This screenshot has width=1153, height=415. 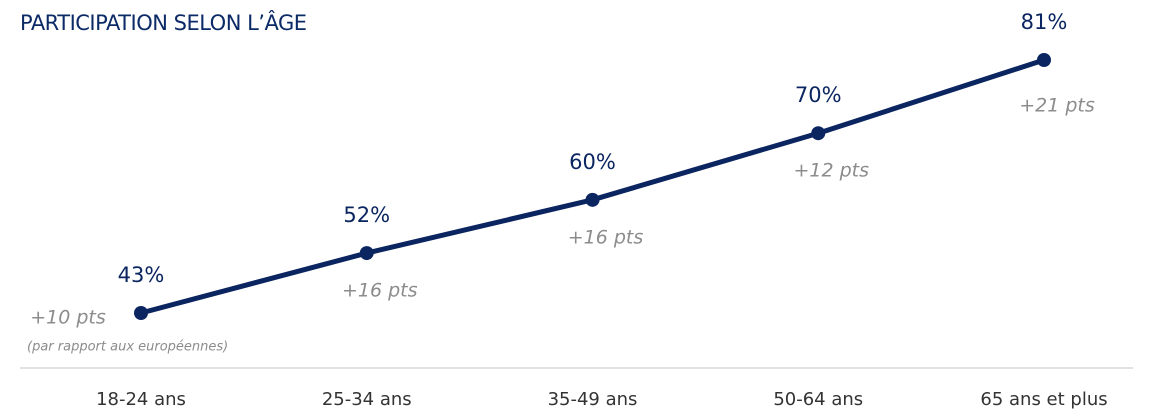 What do you see at coordinates (831, 171) in the screenshot?
I see `annotation: +12 pts` at bounding box center [831, 171].